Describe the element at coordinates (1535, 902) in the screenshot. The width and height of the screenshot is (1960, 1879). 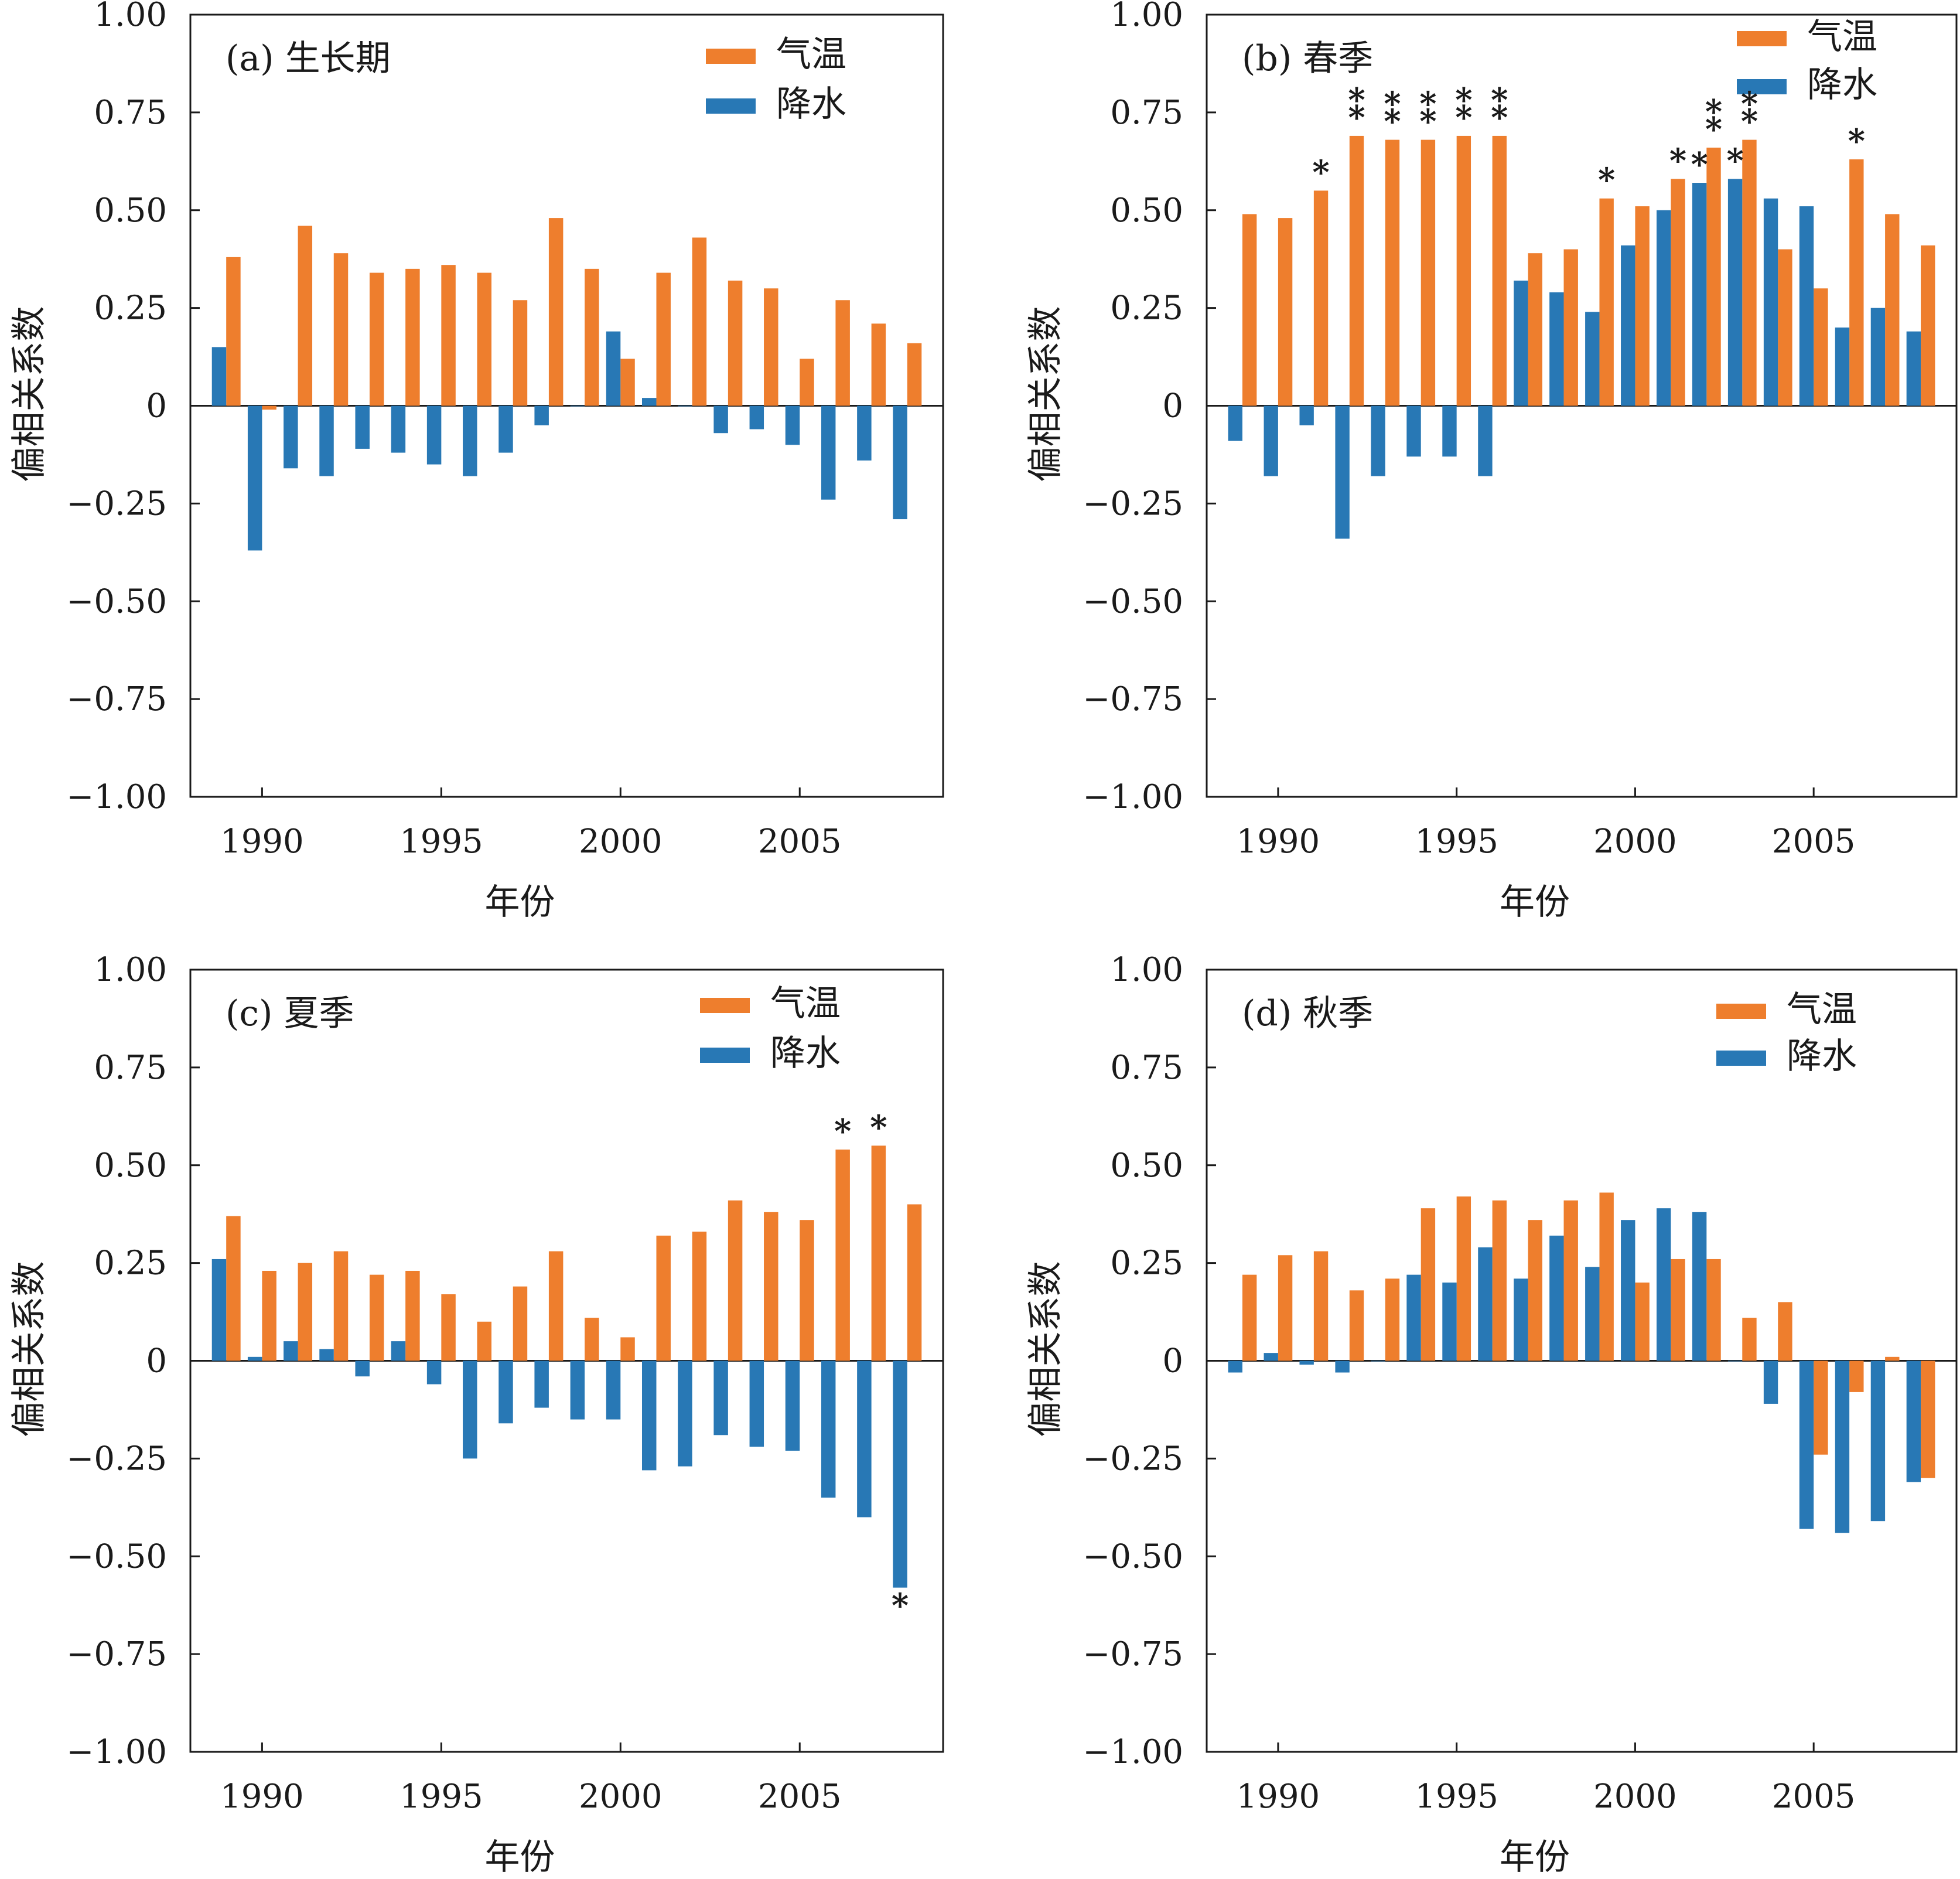
I see `x-axis-label: 年份` at that location.